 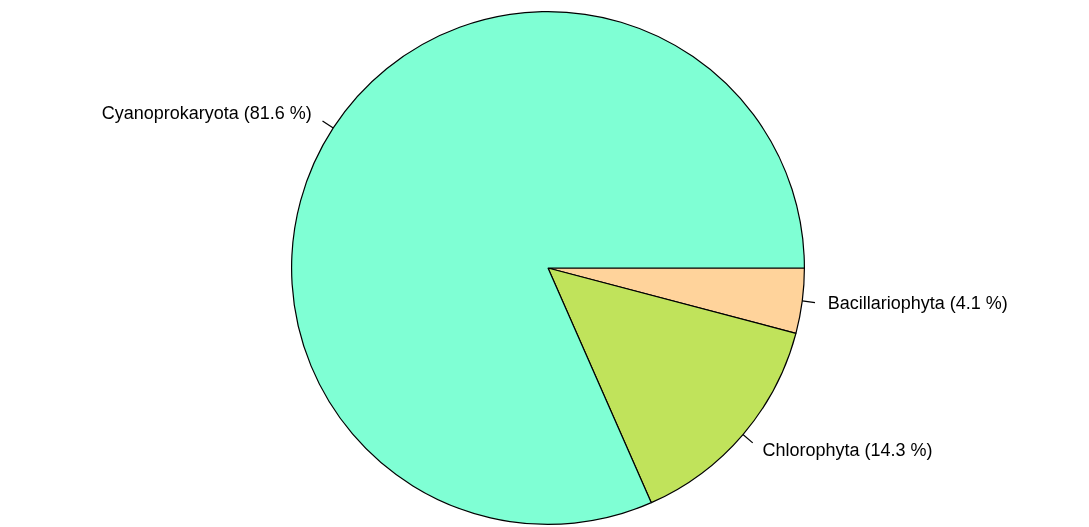 What do you see at coordinates (206, 112) in the screenshot?
I see `slice-label: Cyanoprokaryota (81.6 %)` at bounding box center [206, 112].